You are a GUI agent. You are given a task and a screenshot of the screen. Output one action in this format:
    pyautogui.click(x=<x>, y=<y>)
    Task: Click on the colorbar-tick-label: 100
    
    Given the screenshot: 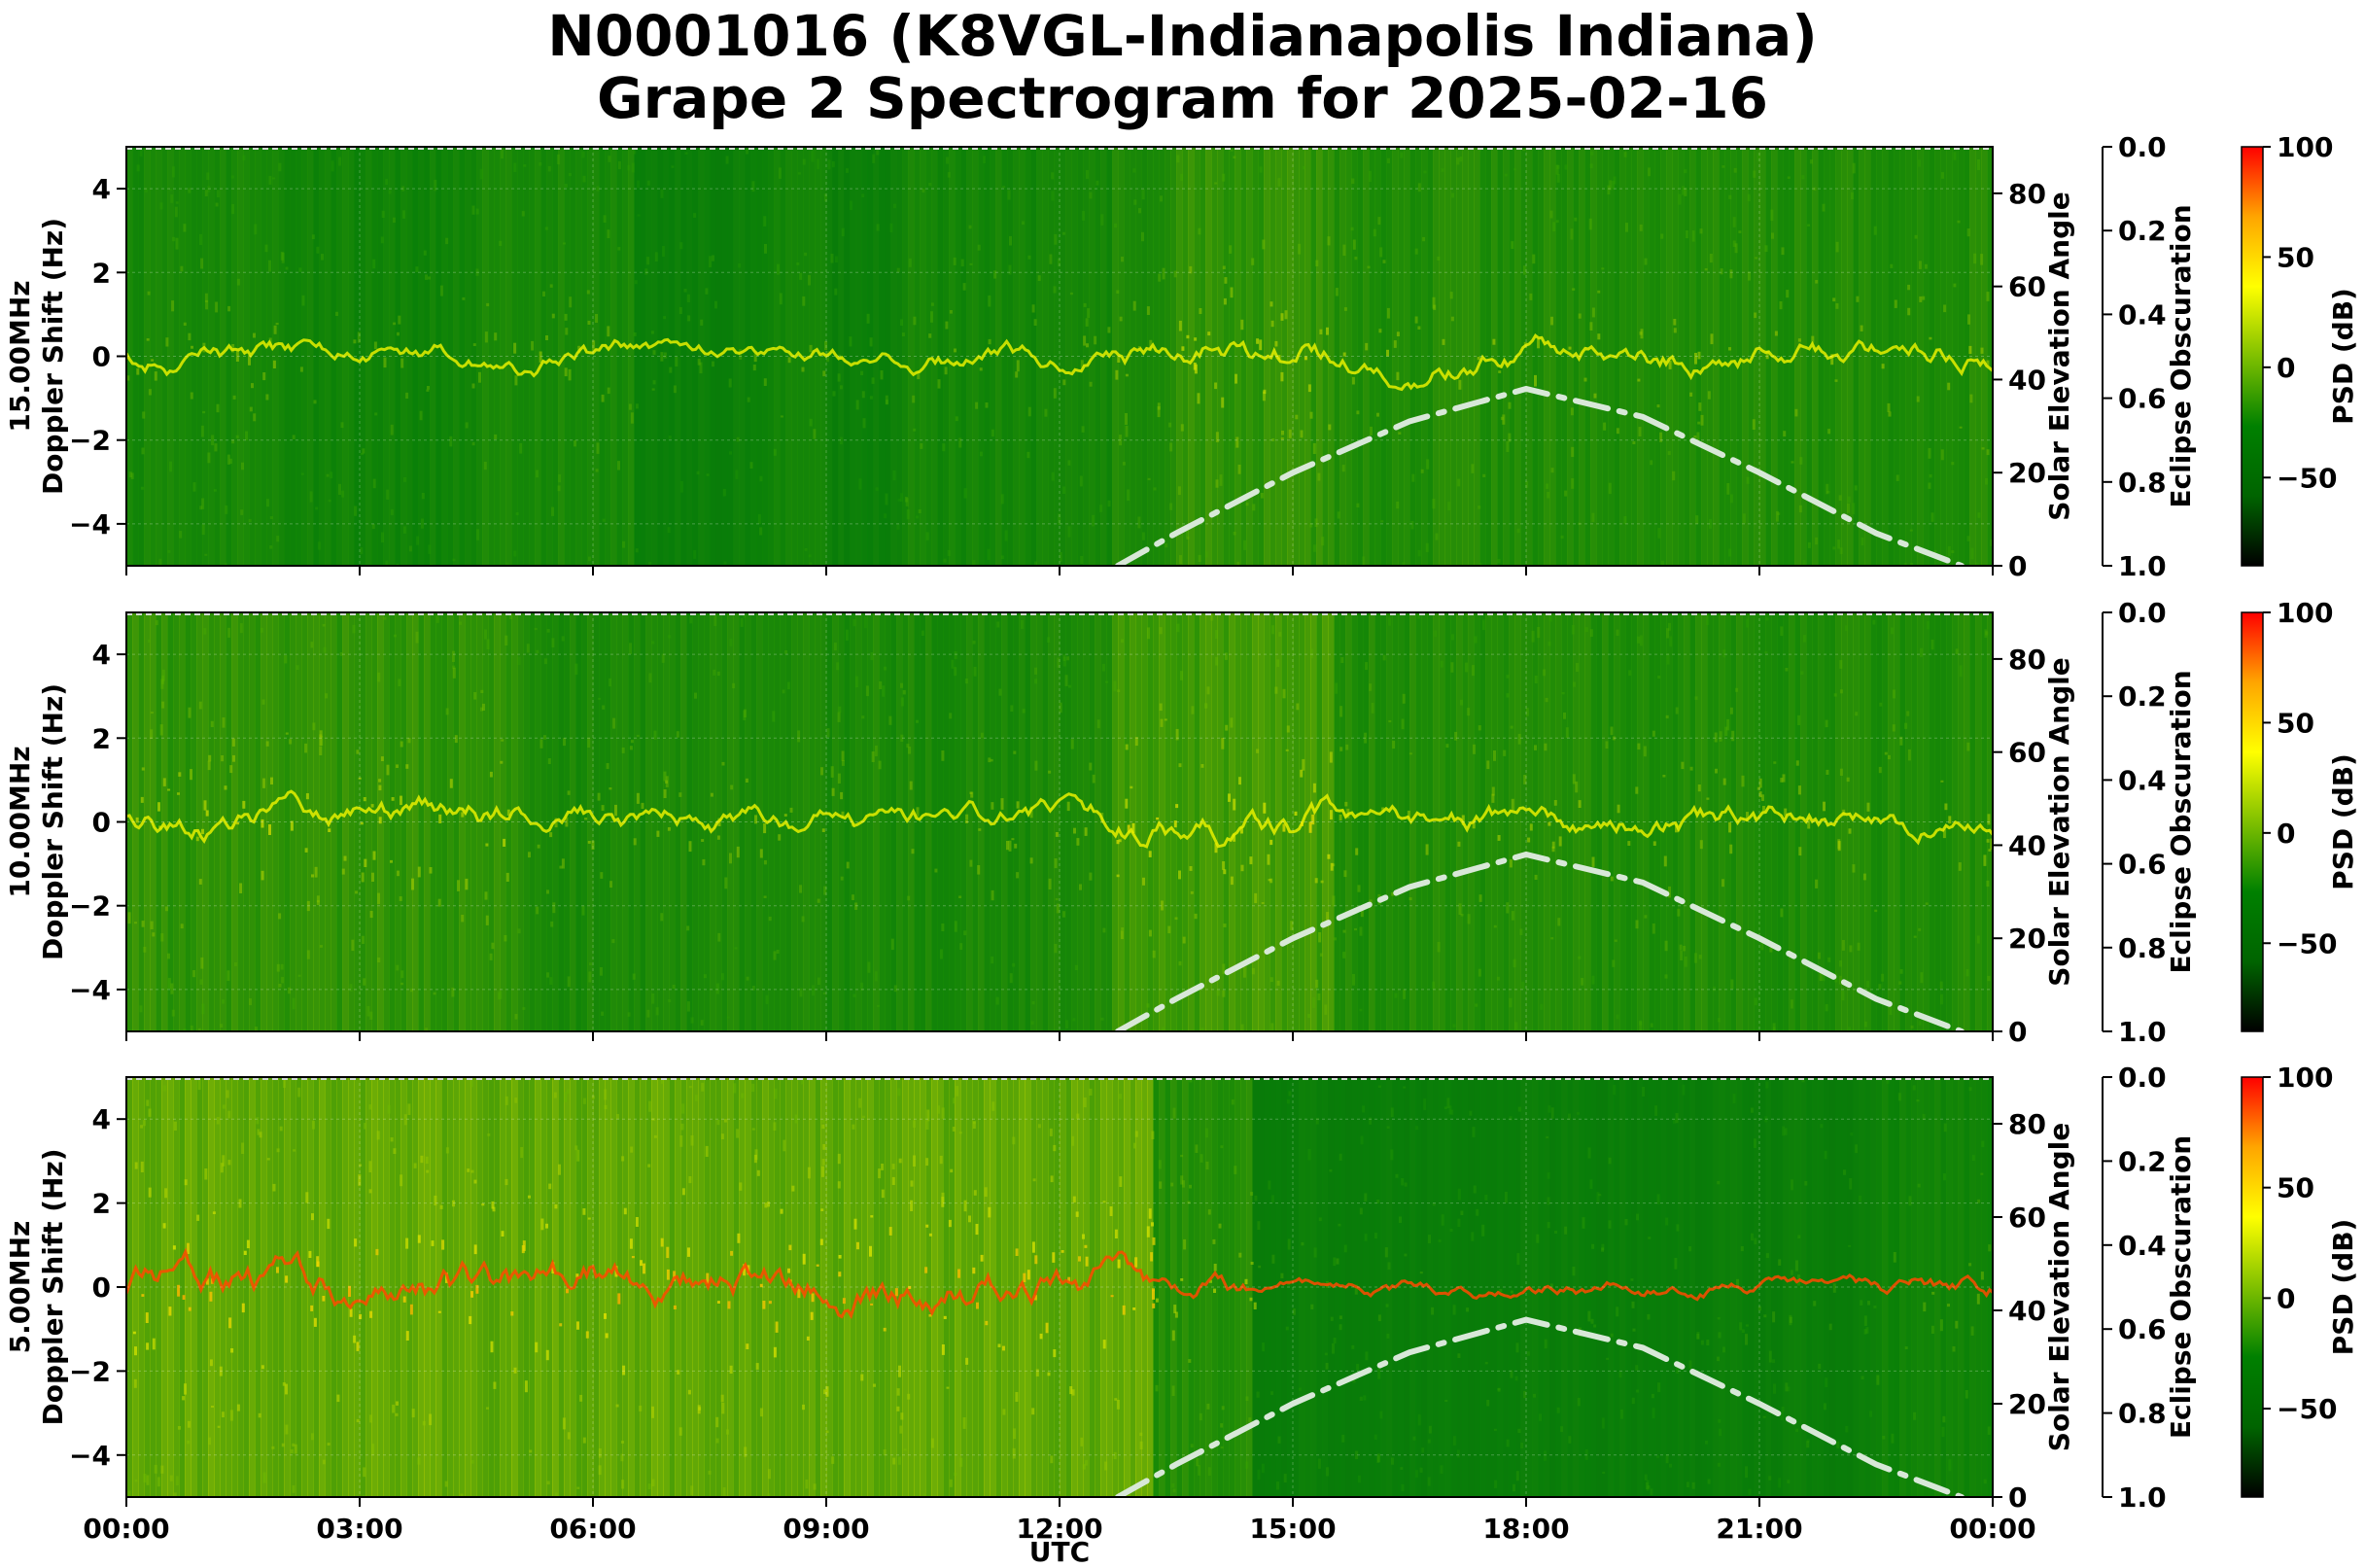 What is the action you would take?
    pyautogui.click(x=2305, y=613)
    